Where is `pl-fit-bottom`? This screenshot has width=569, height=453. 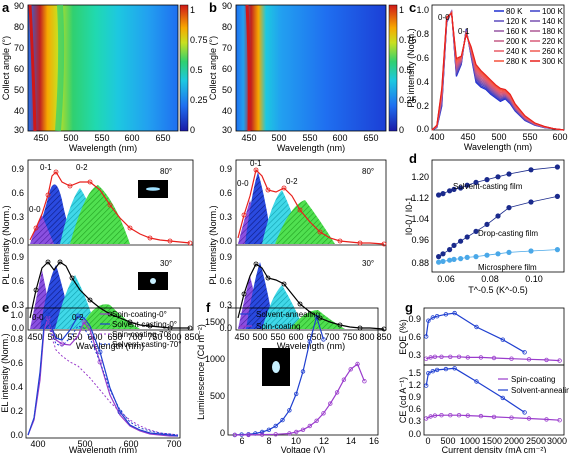 pl-fit-bottom is located at coordinates (109, 295).